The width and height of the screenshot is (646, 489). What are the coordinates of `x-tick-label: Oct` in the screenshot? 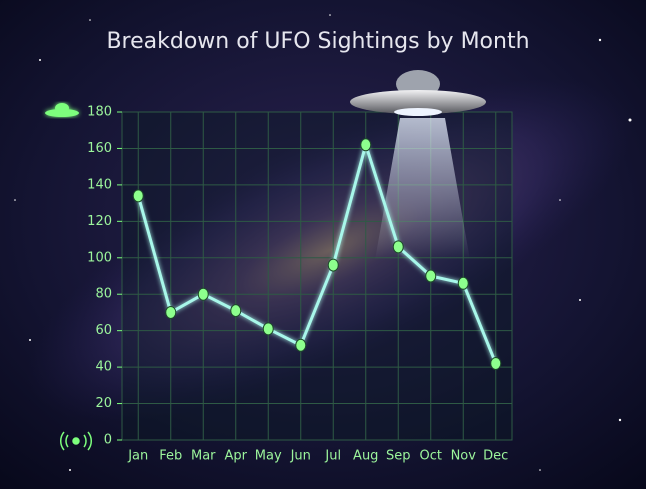 It's located at (431, 456).